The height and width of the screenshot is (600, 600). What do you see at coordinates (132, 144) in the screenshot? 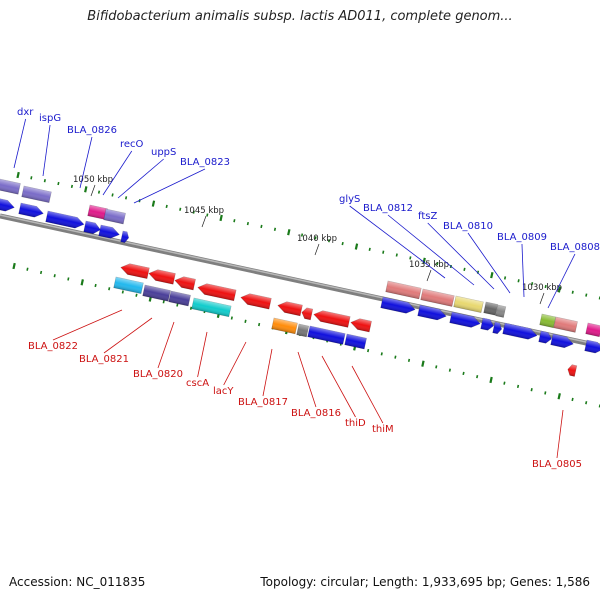
I see `gene-label-forward: recO` at bounding box center [132, 144].